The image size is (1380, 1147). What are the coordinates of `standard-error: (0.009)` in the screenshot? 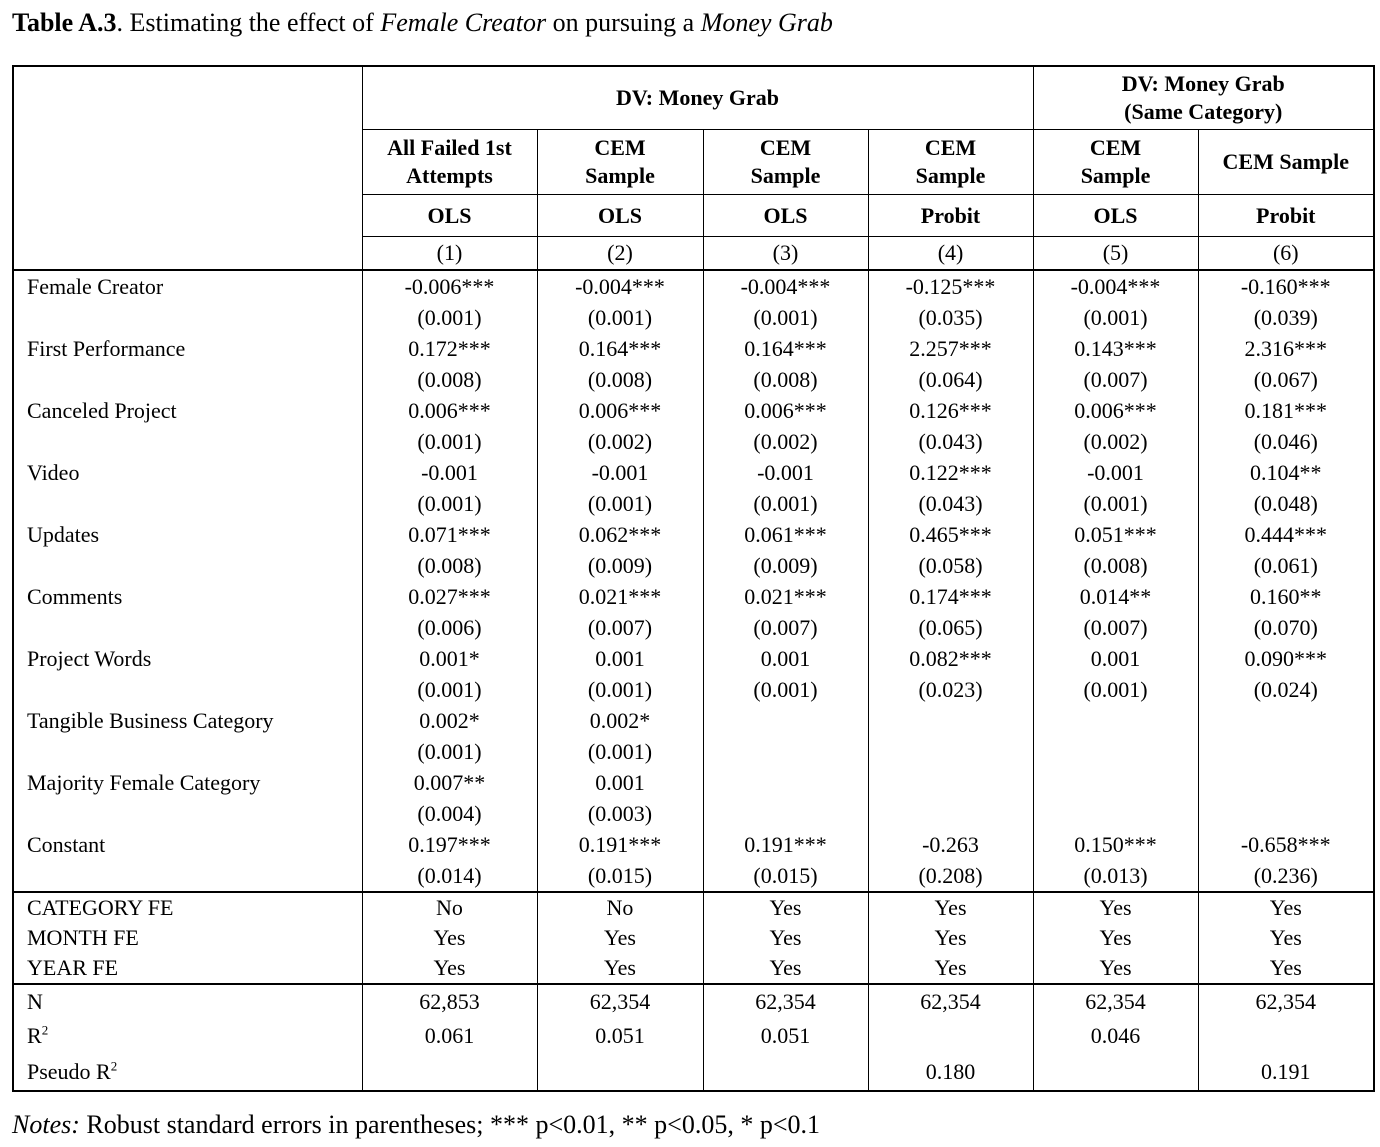 It's located at (785, 565).